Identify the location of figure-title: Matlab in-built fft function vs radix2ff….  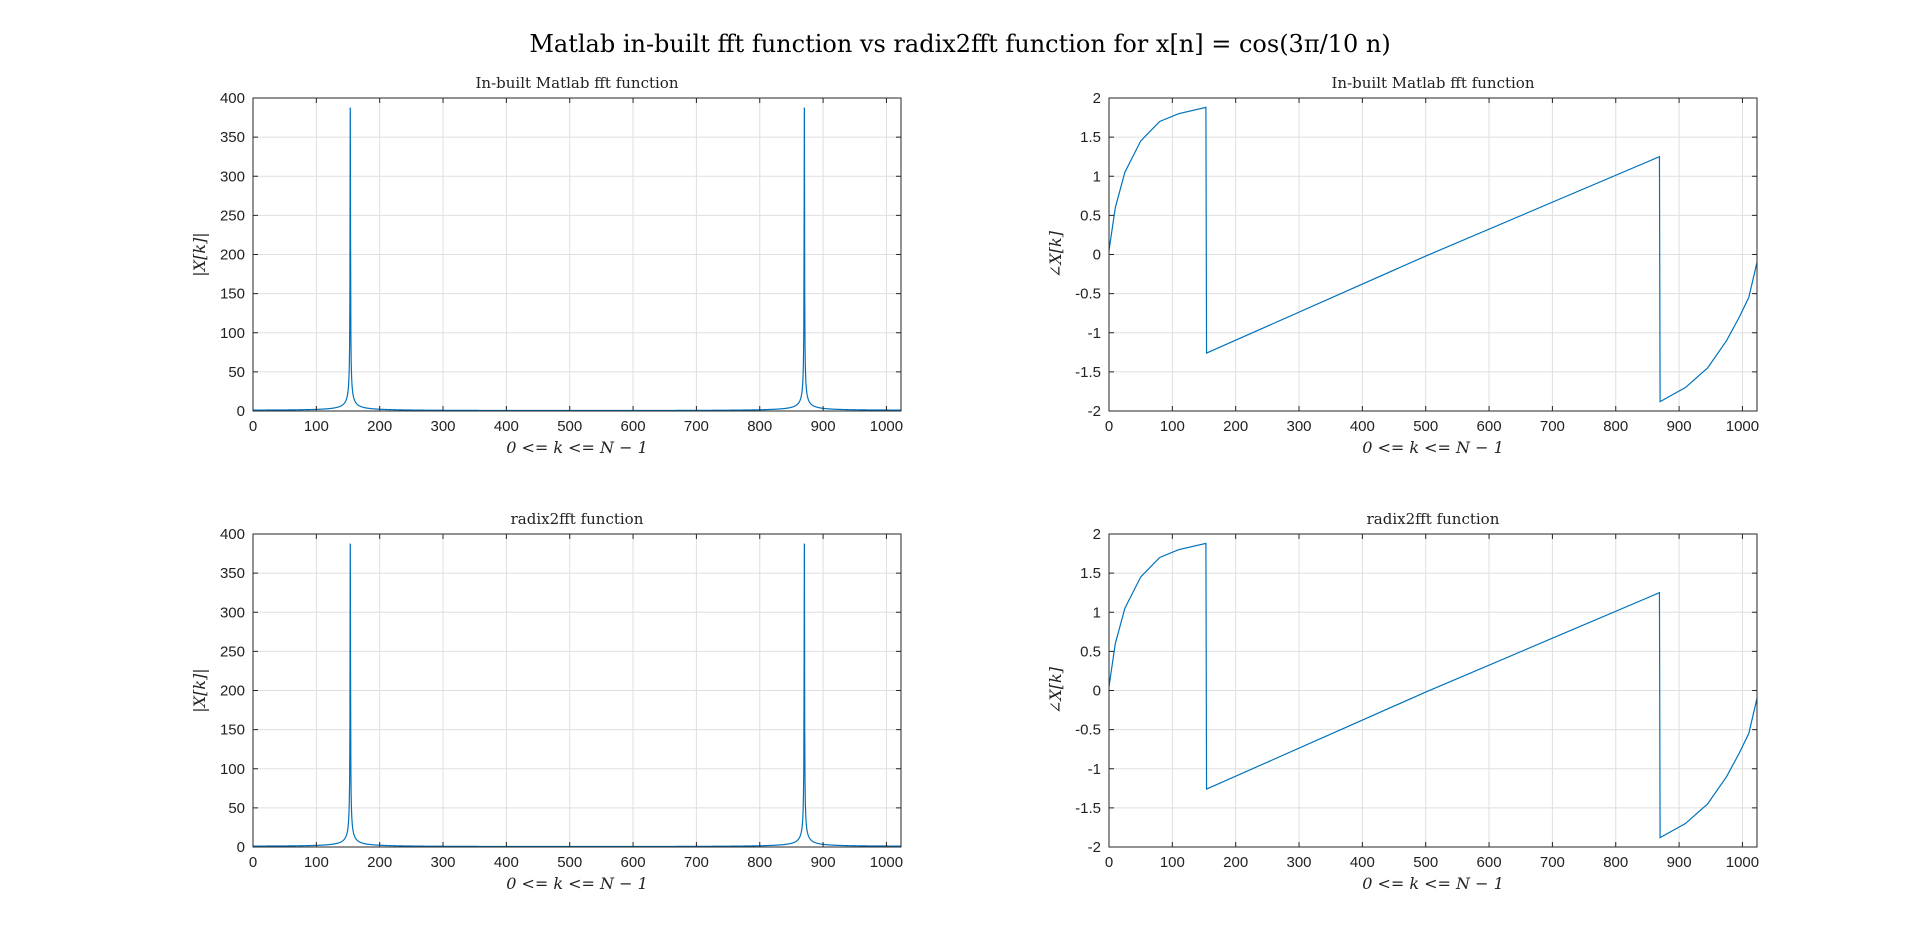
(959, 44).